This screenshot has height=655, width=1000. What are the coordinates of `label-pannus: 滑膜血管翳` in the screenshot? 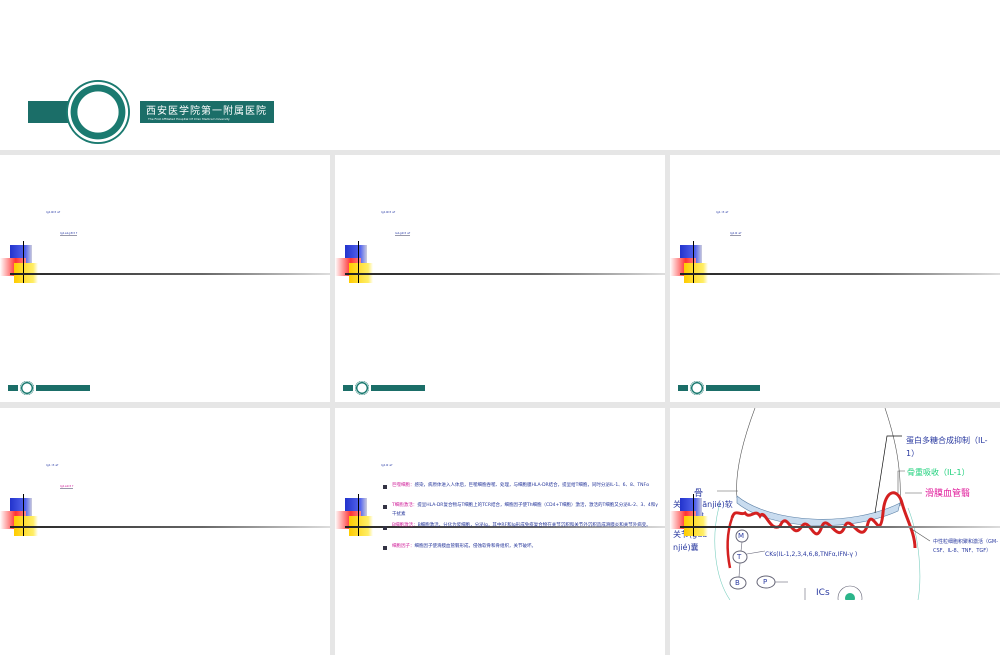 It's located at (948, 494).